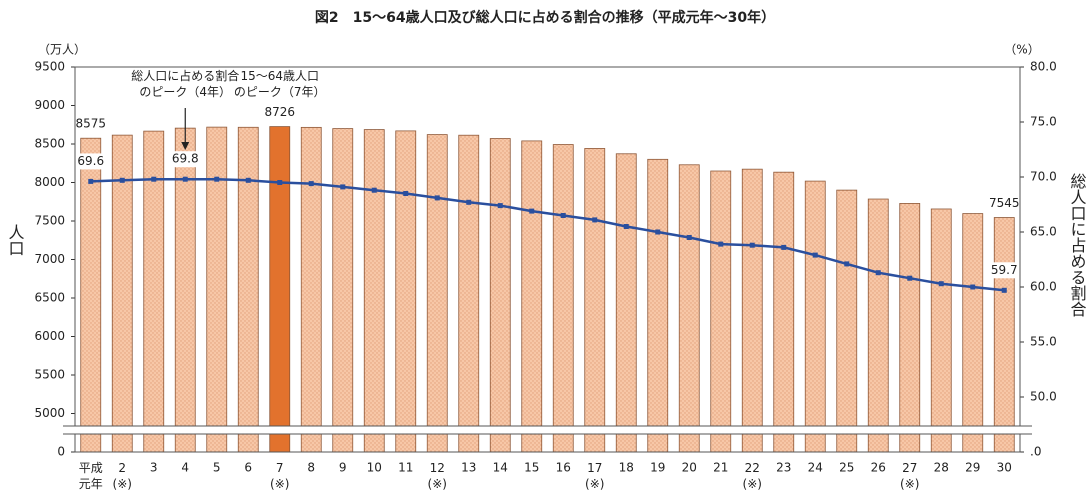 The width and height of the screenshot is (1090, 502). Describe the element at coordinates (185, 468) in the screenshot. I see `x-tick-label: 4` at that location.